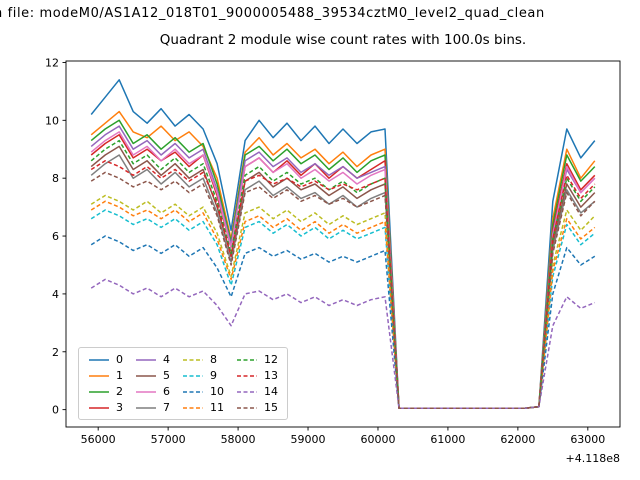 This screenshot has height=480, width=640. I want to click on legend-label: 12, so click(271, 359).